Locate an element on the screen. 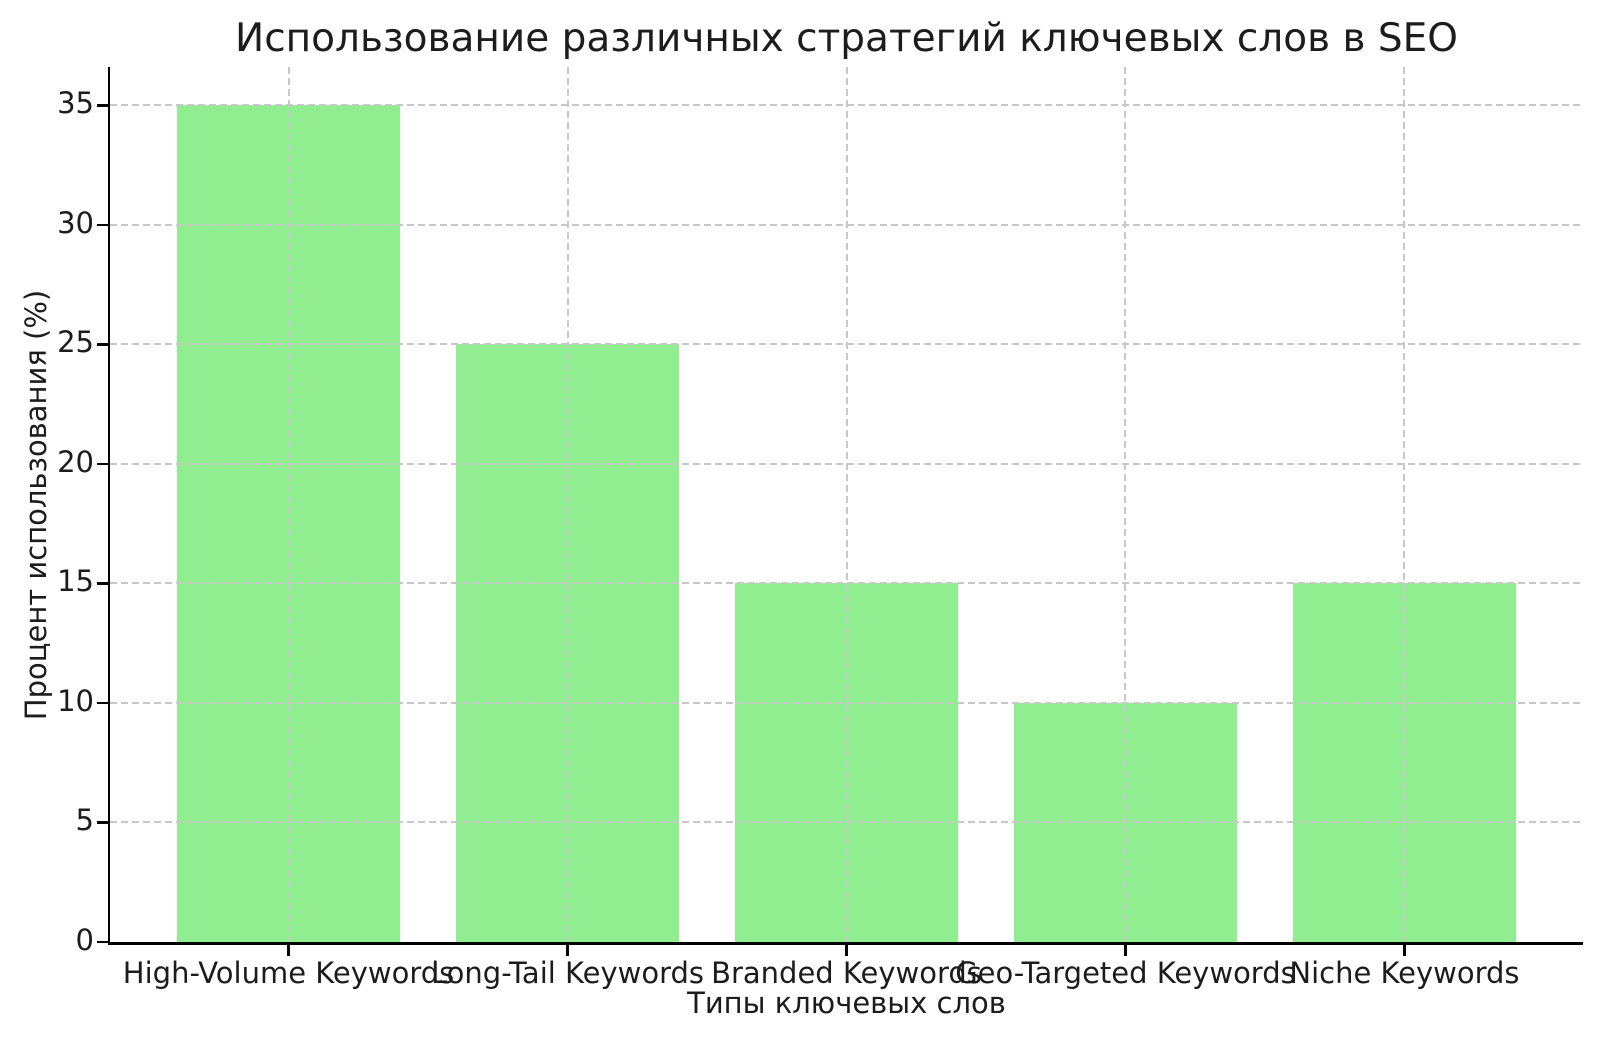  y-tick-label: 20 is located at coordinates (75, 461).